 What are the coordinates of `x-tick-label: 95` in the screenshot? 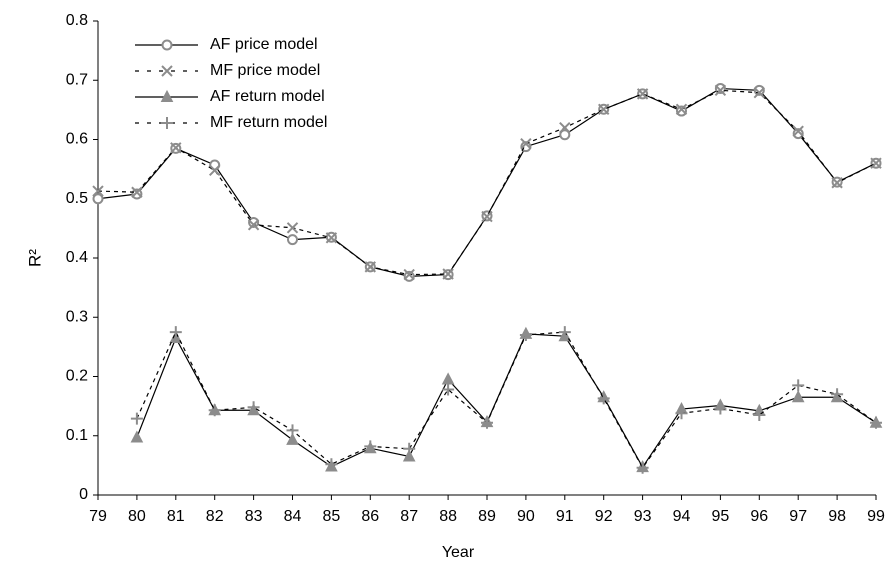 It's located at (721, 516).